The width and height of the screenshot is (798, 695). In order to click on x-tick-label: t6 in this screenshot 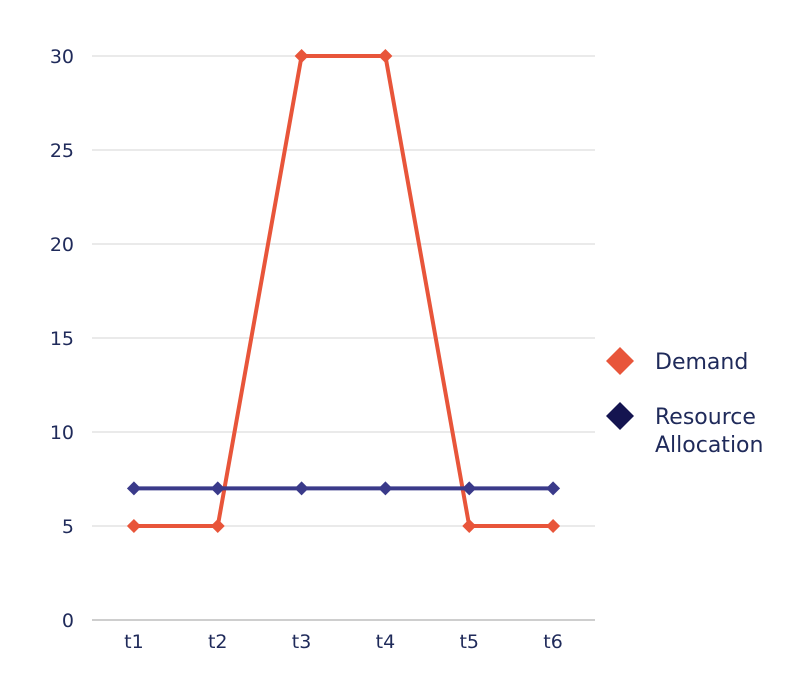, I will do `click(553, 642)`.